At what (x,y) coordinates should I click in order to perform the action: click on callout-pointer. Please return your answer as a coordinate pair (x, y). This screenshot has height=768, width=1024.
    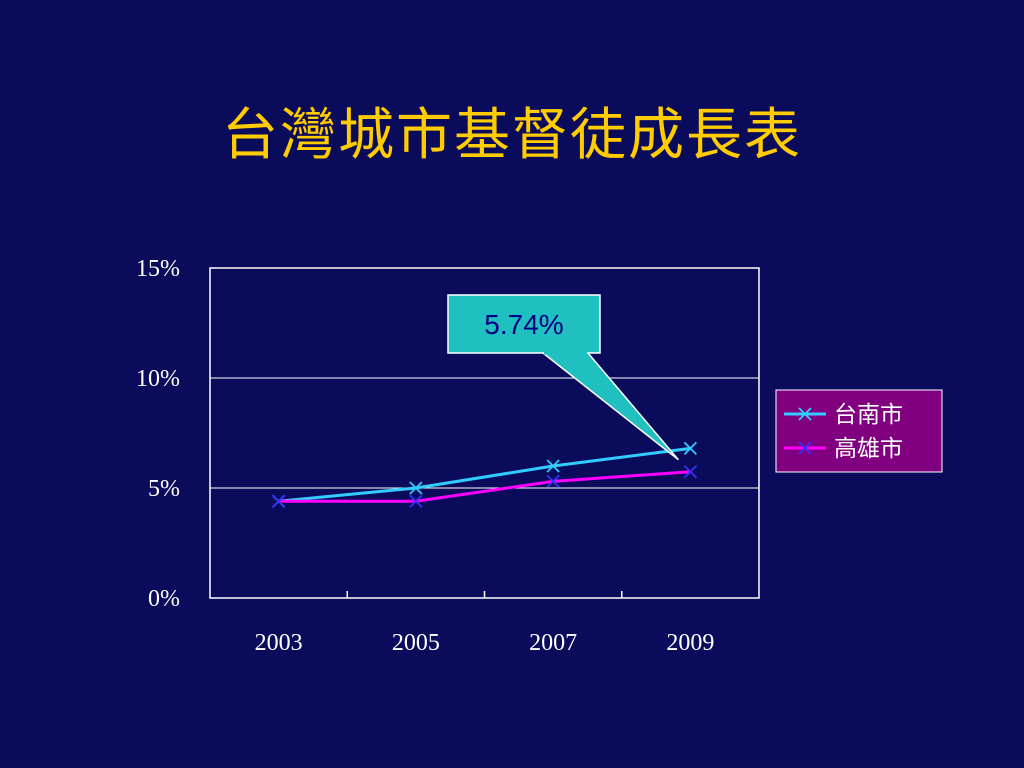
    Looking at the image, I should click on (609, 406).